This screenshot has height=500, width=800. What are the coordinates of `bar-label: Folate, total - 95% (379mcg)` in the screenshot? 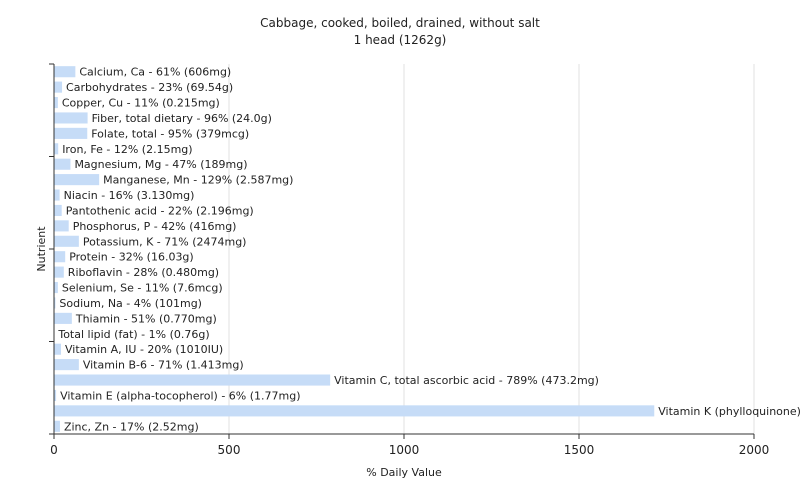 It's located at (170, 133).